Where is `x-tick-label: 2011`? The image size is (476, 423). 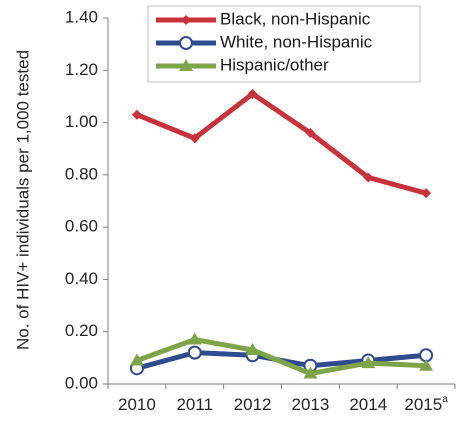
x-tick-label: 2011 is located at coordinates (194, 404).